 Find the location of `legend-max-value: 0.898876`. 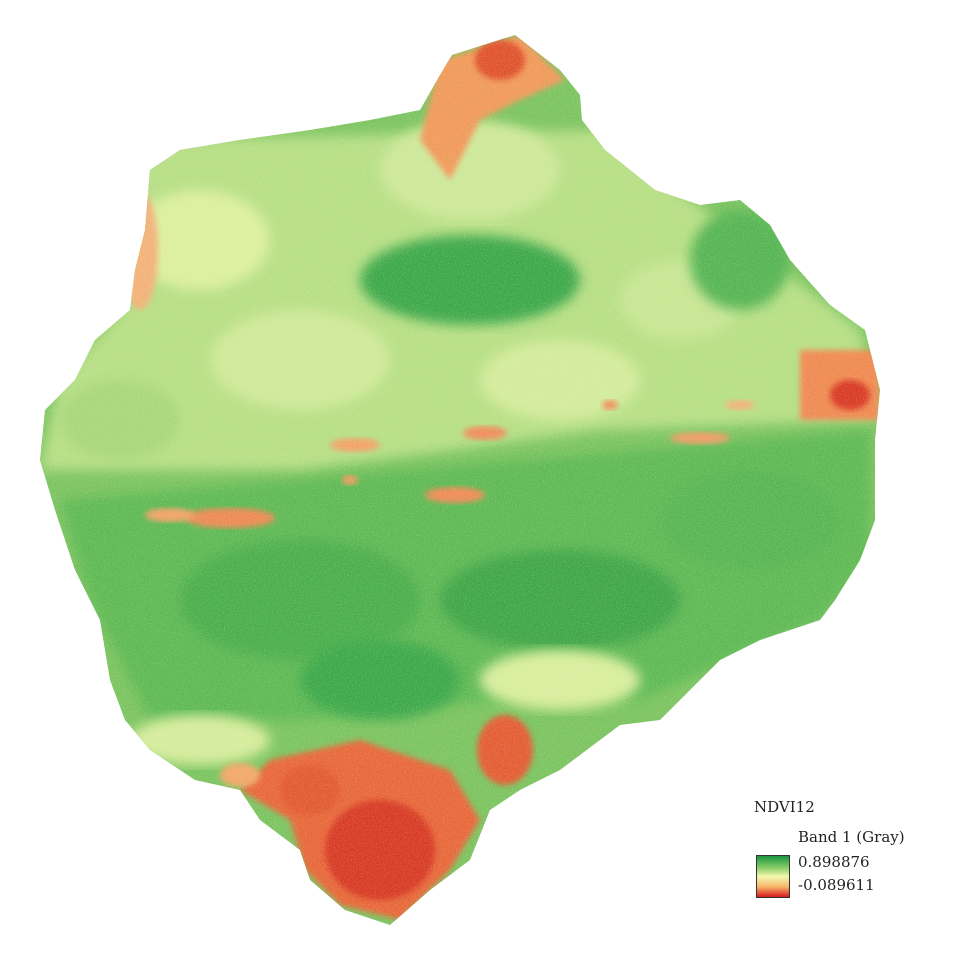

legend-max-value: 0.898876 is located at coordinates (834, 862).